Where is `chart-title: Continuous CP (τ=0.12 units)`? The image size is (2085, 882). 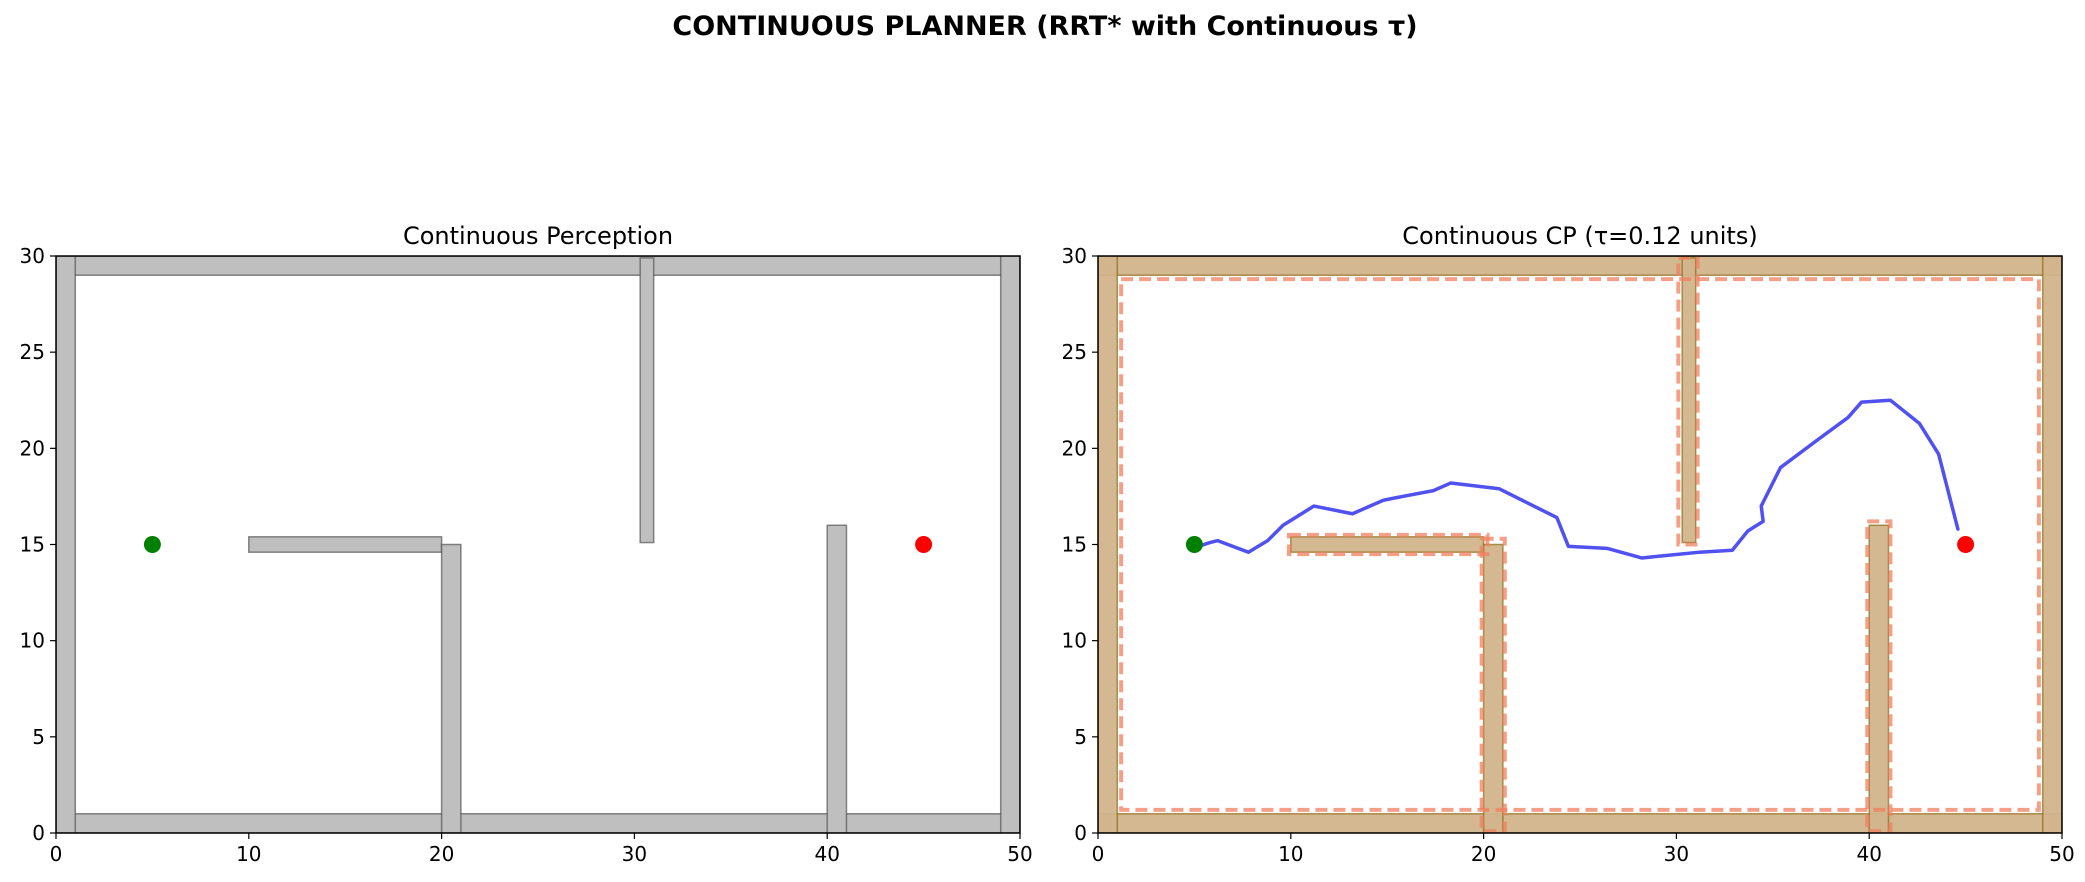
chart-title: Continuous CP (τ=0.12 units) is located at coordinates (1579, 236).